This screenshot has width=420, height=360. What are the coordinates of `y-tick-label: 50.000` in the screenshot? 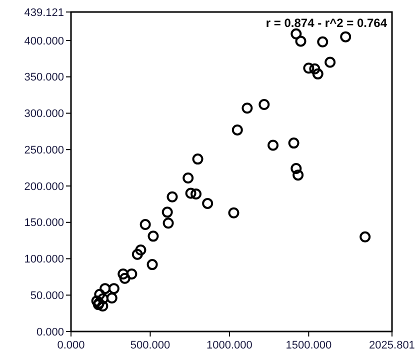 It's located at (47, 296).